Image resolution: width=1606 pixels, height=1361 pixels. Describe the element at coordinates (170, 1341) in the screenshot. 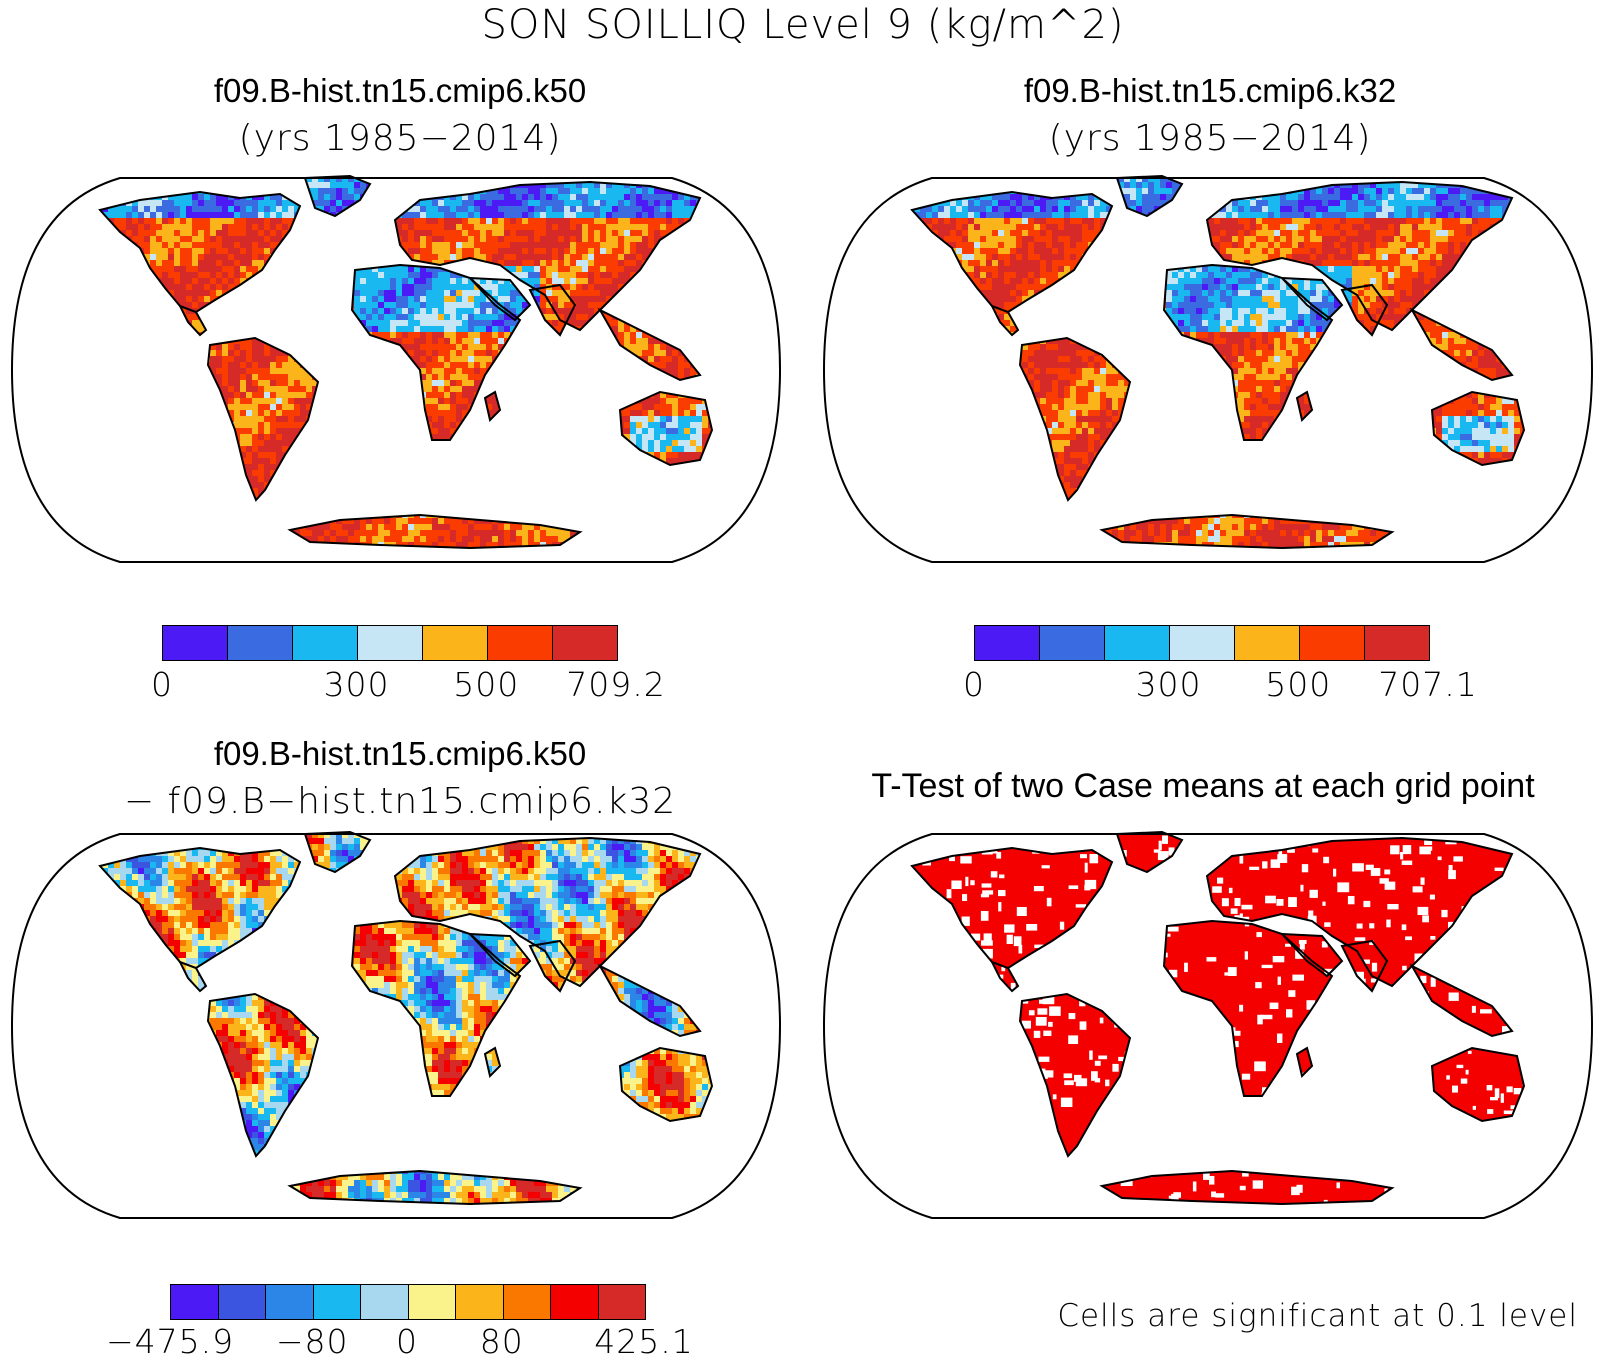

I see `colorbar-tick-label: −475.9` at that location.